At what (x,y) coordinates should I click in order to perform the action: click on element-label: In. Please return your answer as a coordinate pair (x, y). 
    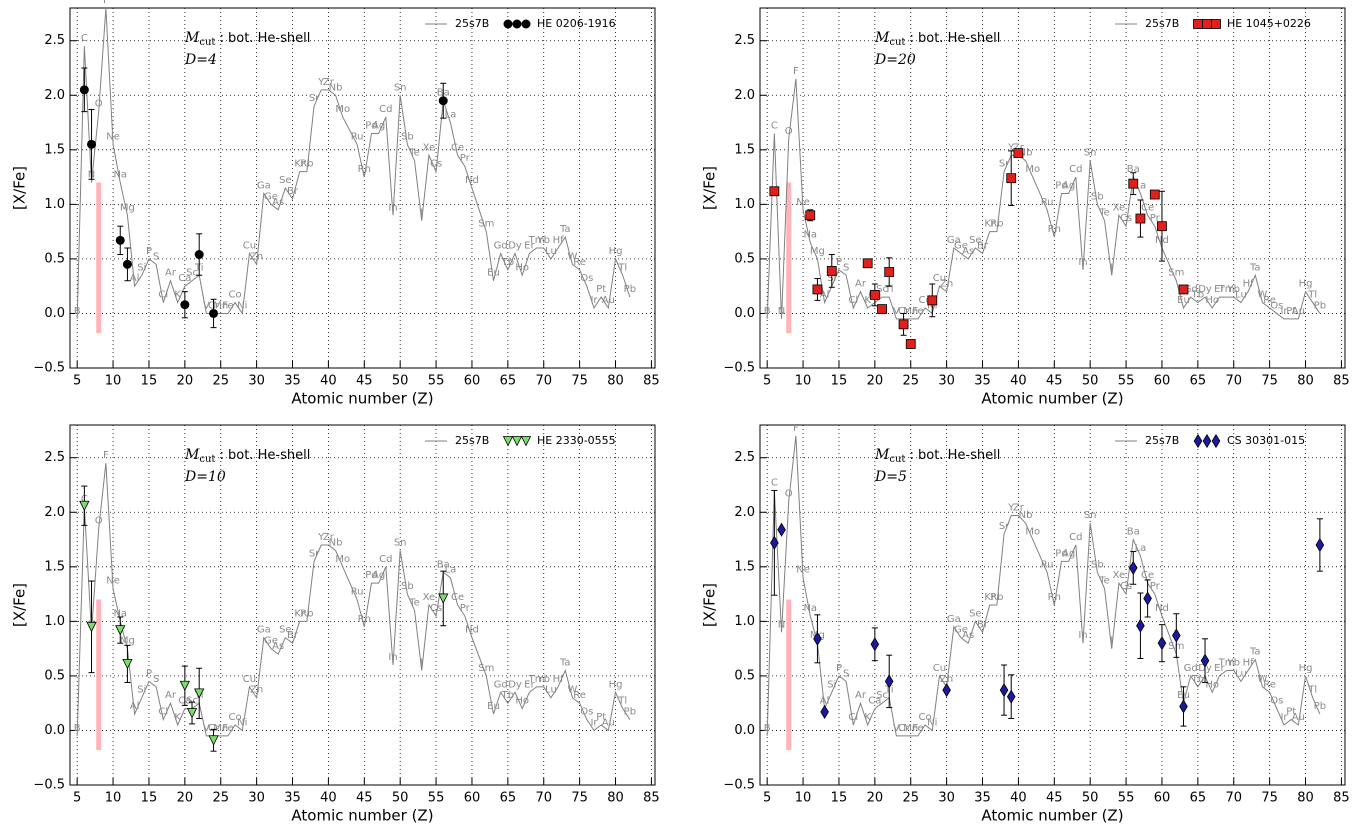
    Looking at the image, I should click on (1082, 635).